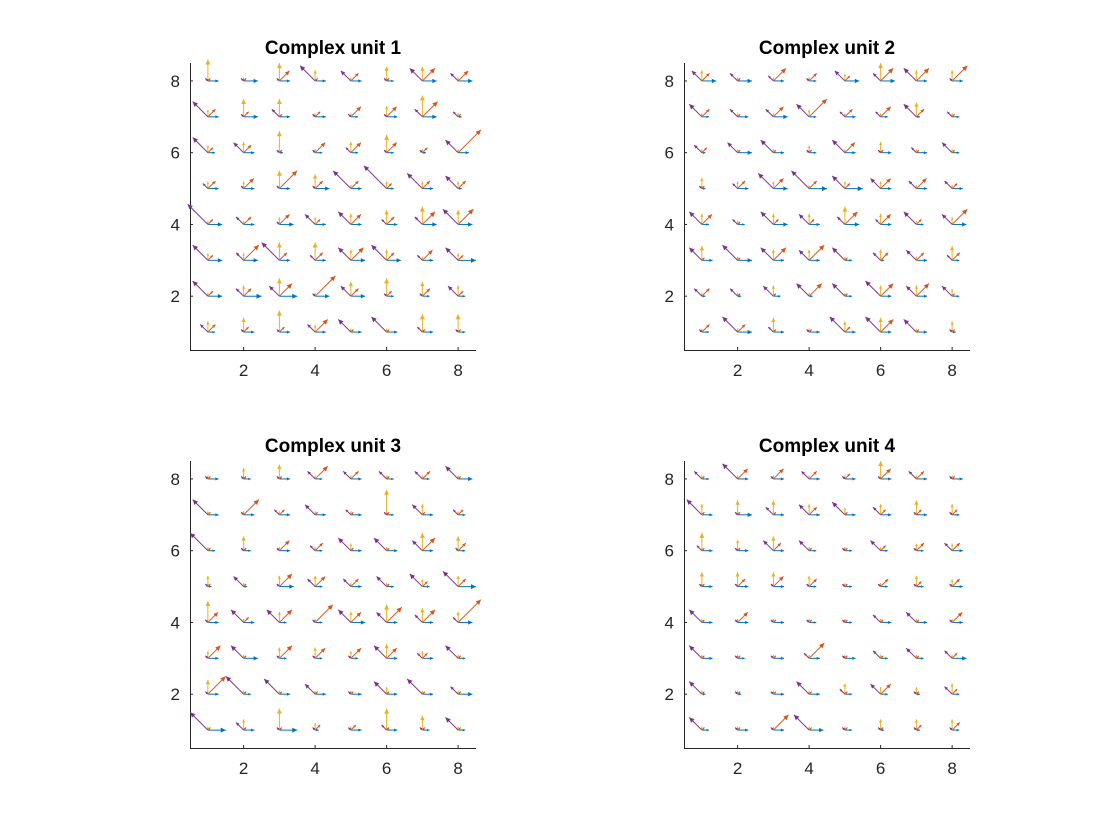 This screenshot has height=840, width=1120. Describe the element at coordinates (811, 624) in the screenshot. I see `tick-marks: 2 4 6 8 2 4 6 8` at that location.